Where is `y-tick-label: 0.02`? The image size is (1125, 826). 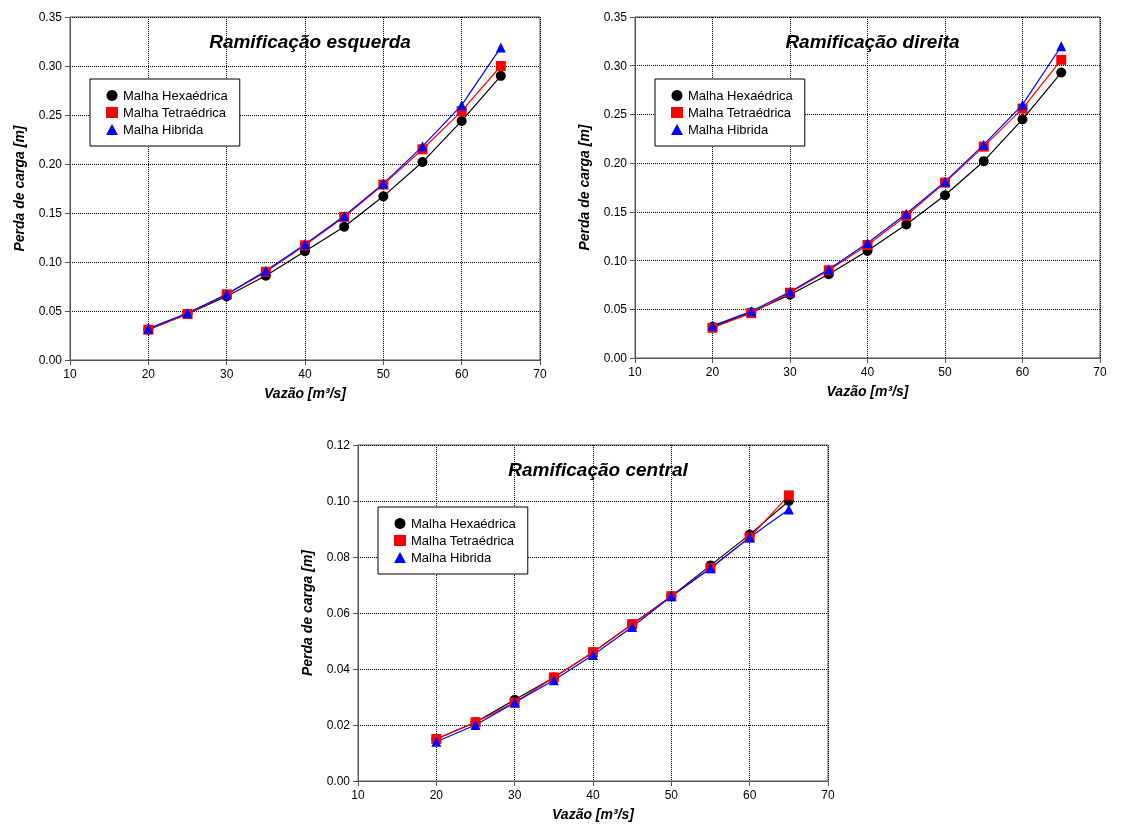 y-tick-label: 0.02 is located at coordinates (338, 725).